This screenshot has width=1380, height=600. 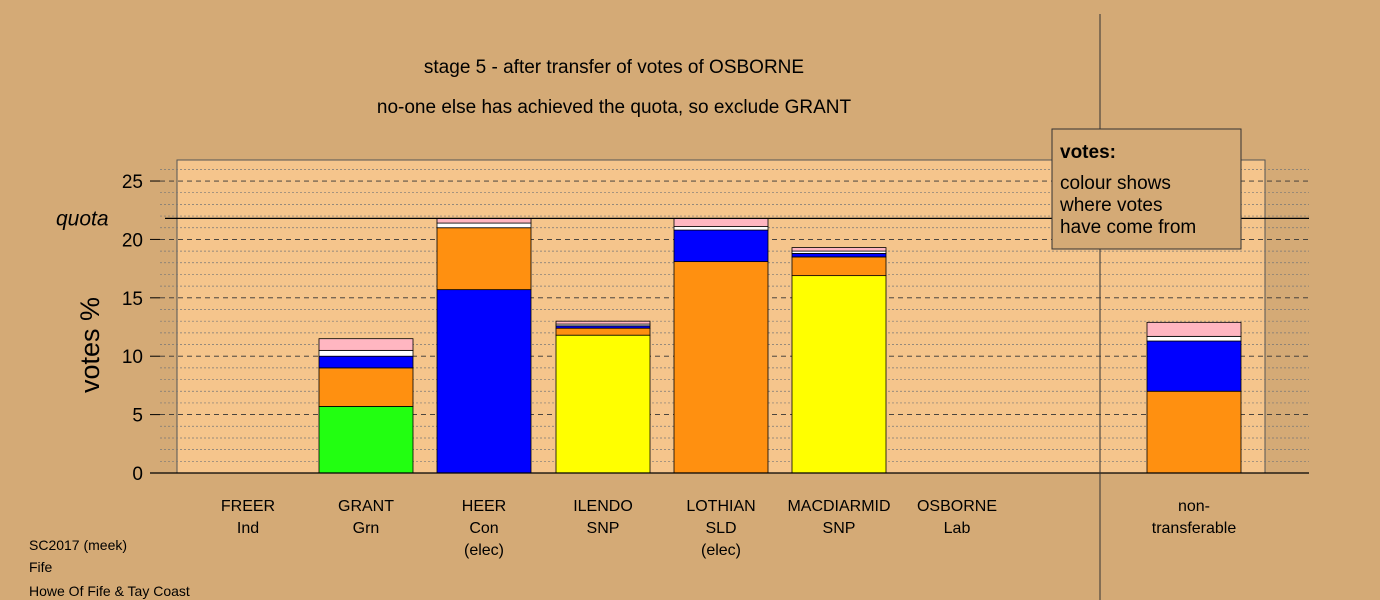 What do you see at coordinates (603, 506) in the screenshot?
I see `category-name-label: ILENDO` at bounding box center [603, 506].